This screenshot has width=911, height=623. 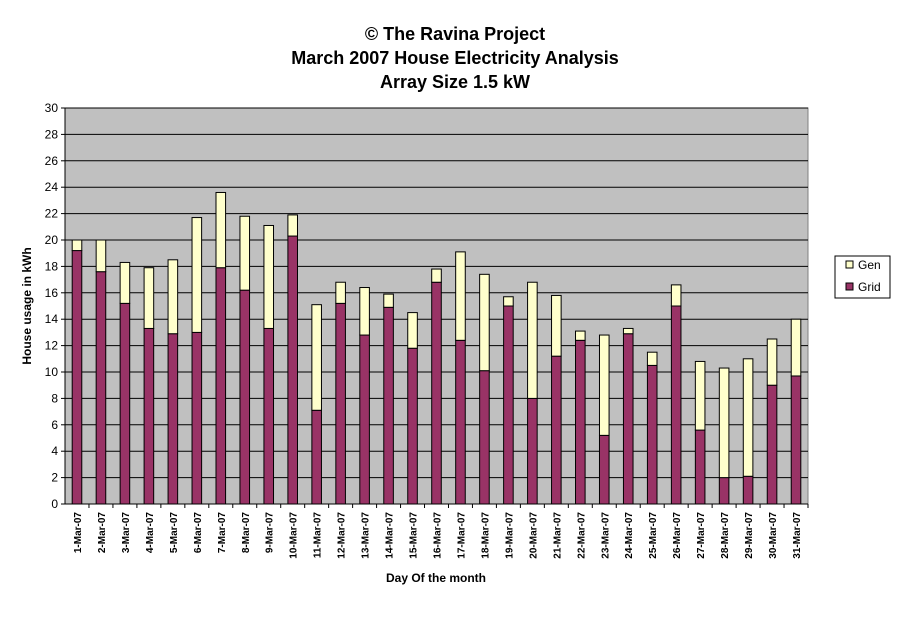 I want to click on x-tick-label: 23-Mar-07, so click(x=605, y=535).